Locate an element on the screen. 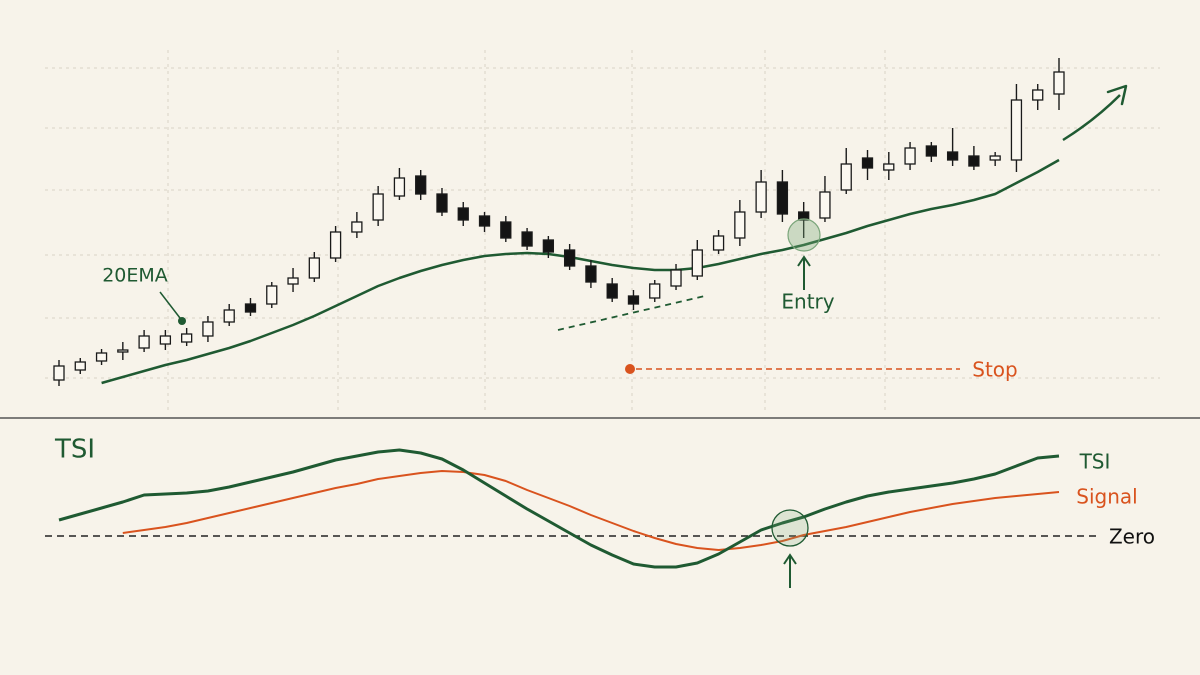 The image size is (1200, 675). legend-tsi: TSI is located at coordinates (1095, 462).